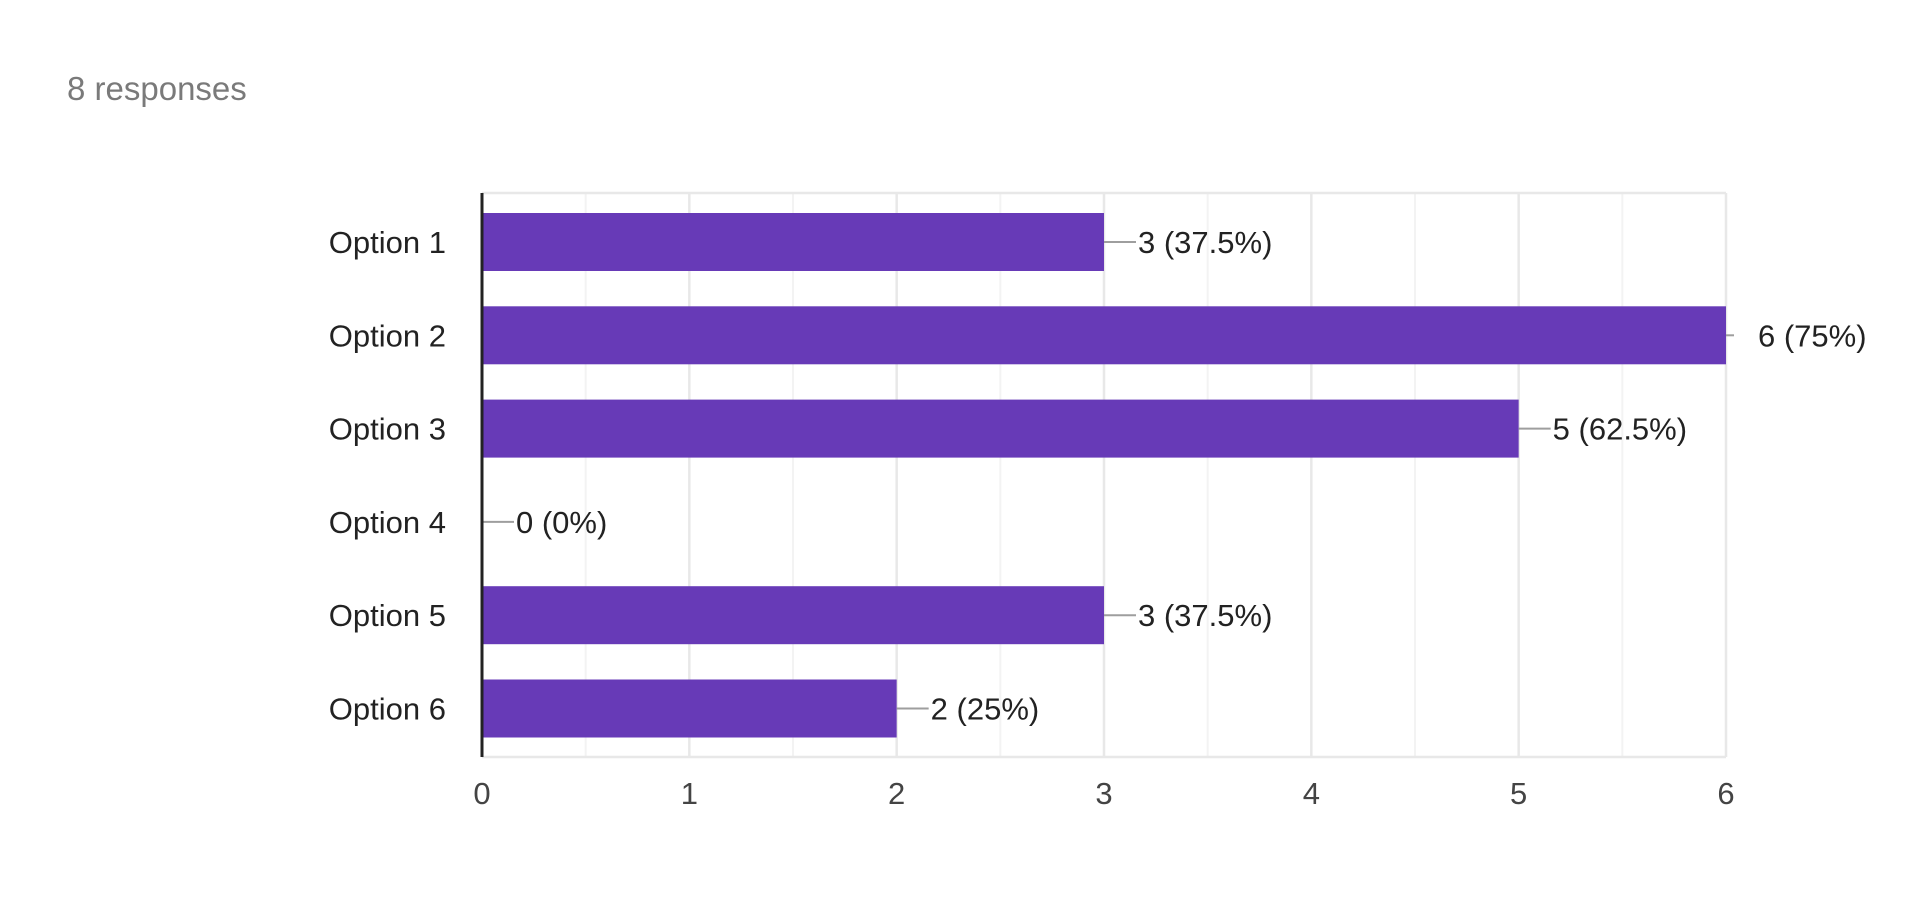 The width and height of the screenshot is (1920, 922). Describe the element at coordinates (689, 793) in the screenshot. I see `x-tick-label: 1` at that location.